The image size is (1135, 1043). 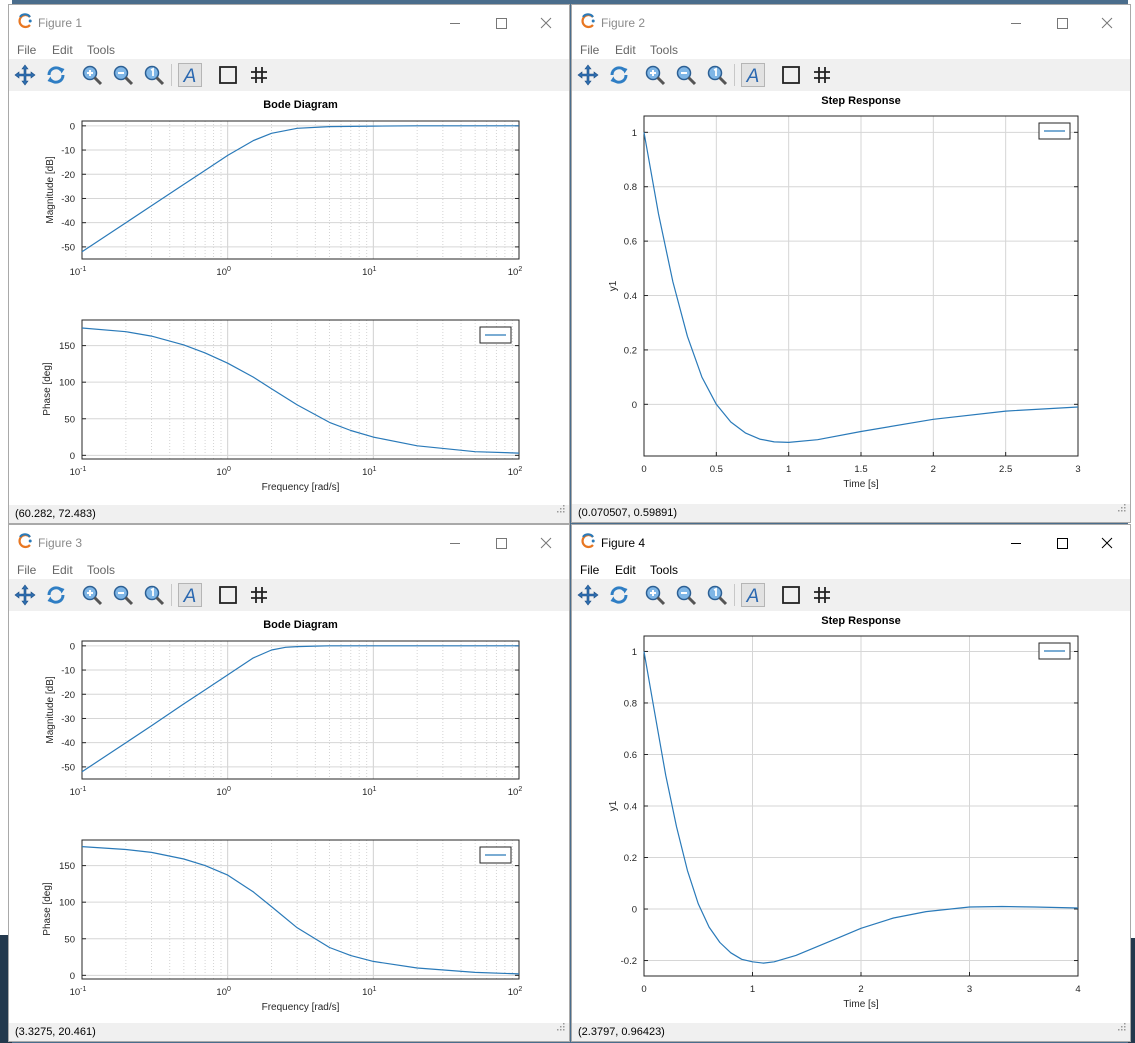 What do you see at coordinates (630, 242) in the screenshot?
I see `y-tick-label: 0.6` at bounding box center [630, 242].